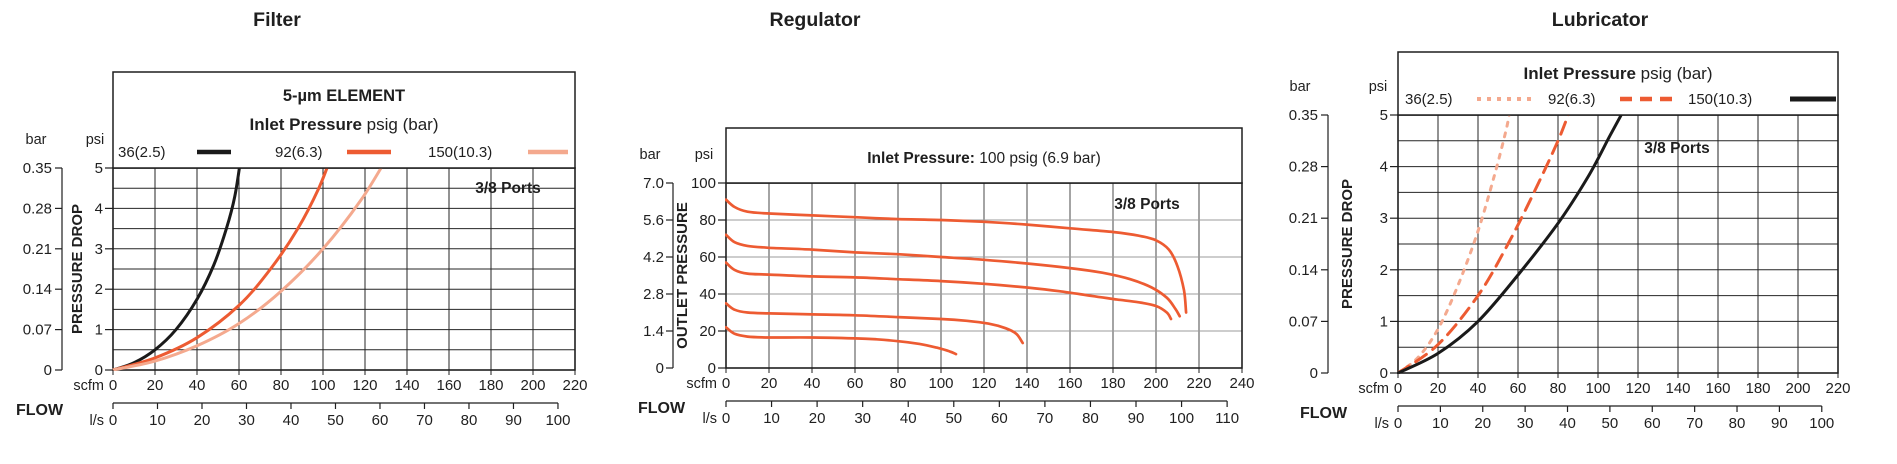 Image resolution: width=1897 pixels, height=464 pixels. I want to click on psi-tick-label: 80, so click(707, 220).